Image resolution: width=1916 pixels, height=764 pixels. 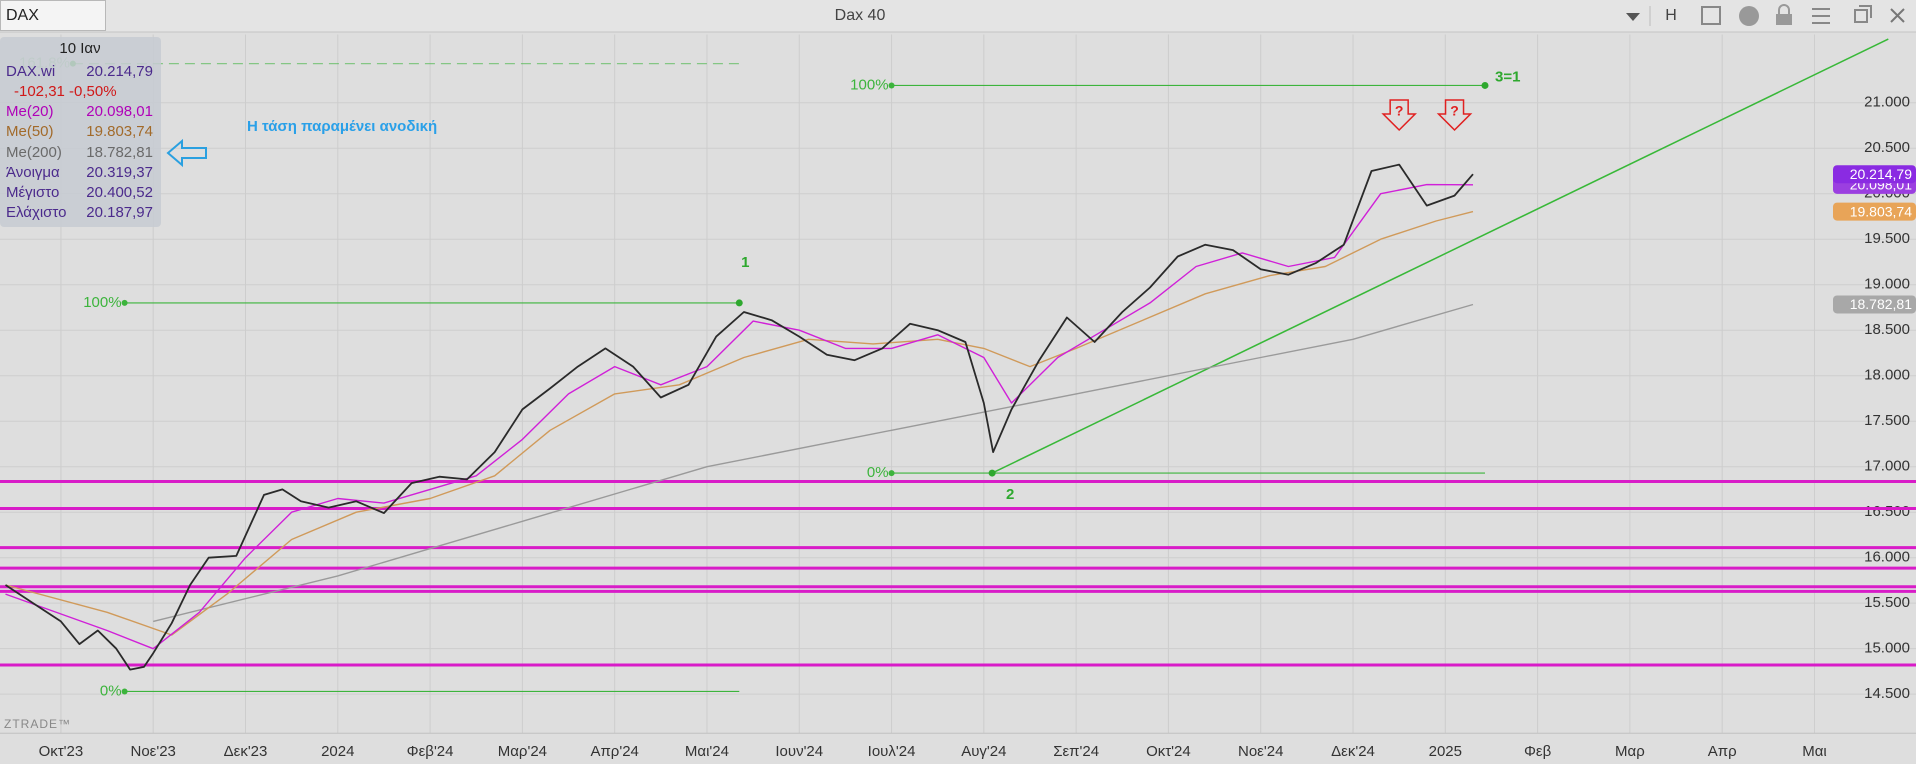 What do you see at coordinates (1887, 284) in the screenshot?
I see `y-tick-label: 19.000` at bounding box center [1887, 284].